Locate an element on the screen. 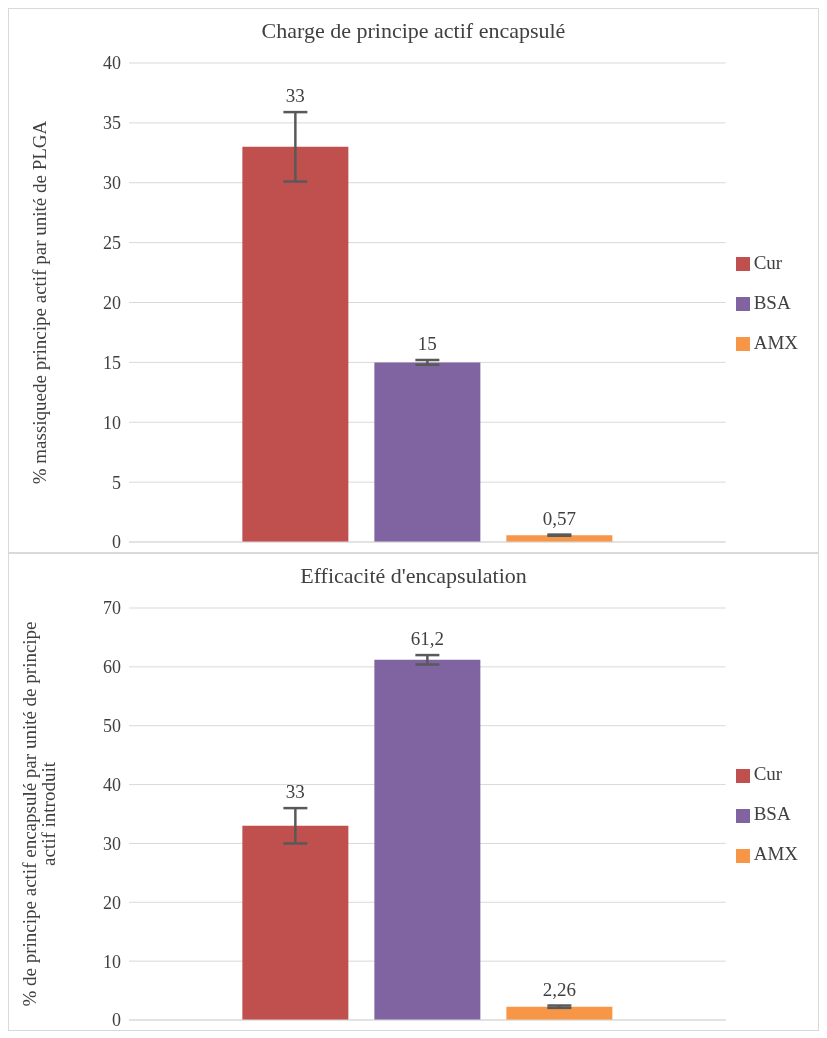 This screenshot has width=827, height=1038. y-tick-label: 25 is located at coordinates (112, 243).